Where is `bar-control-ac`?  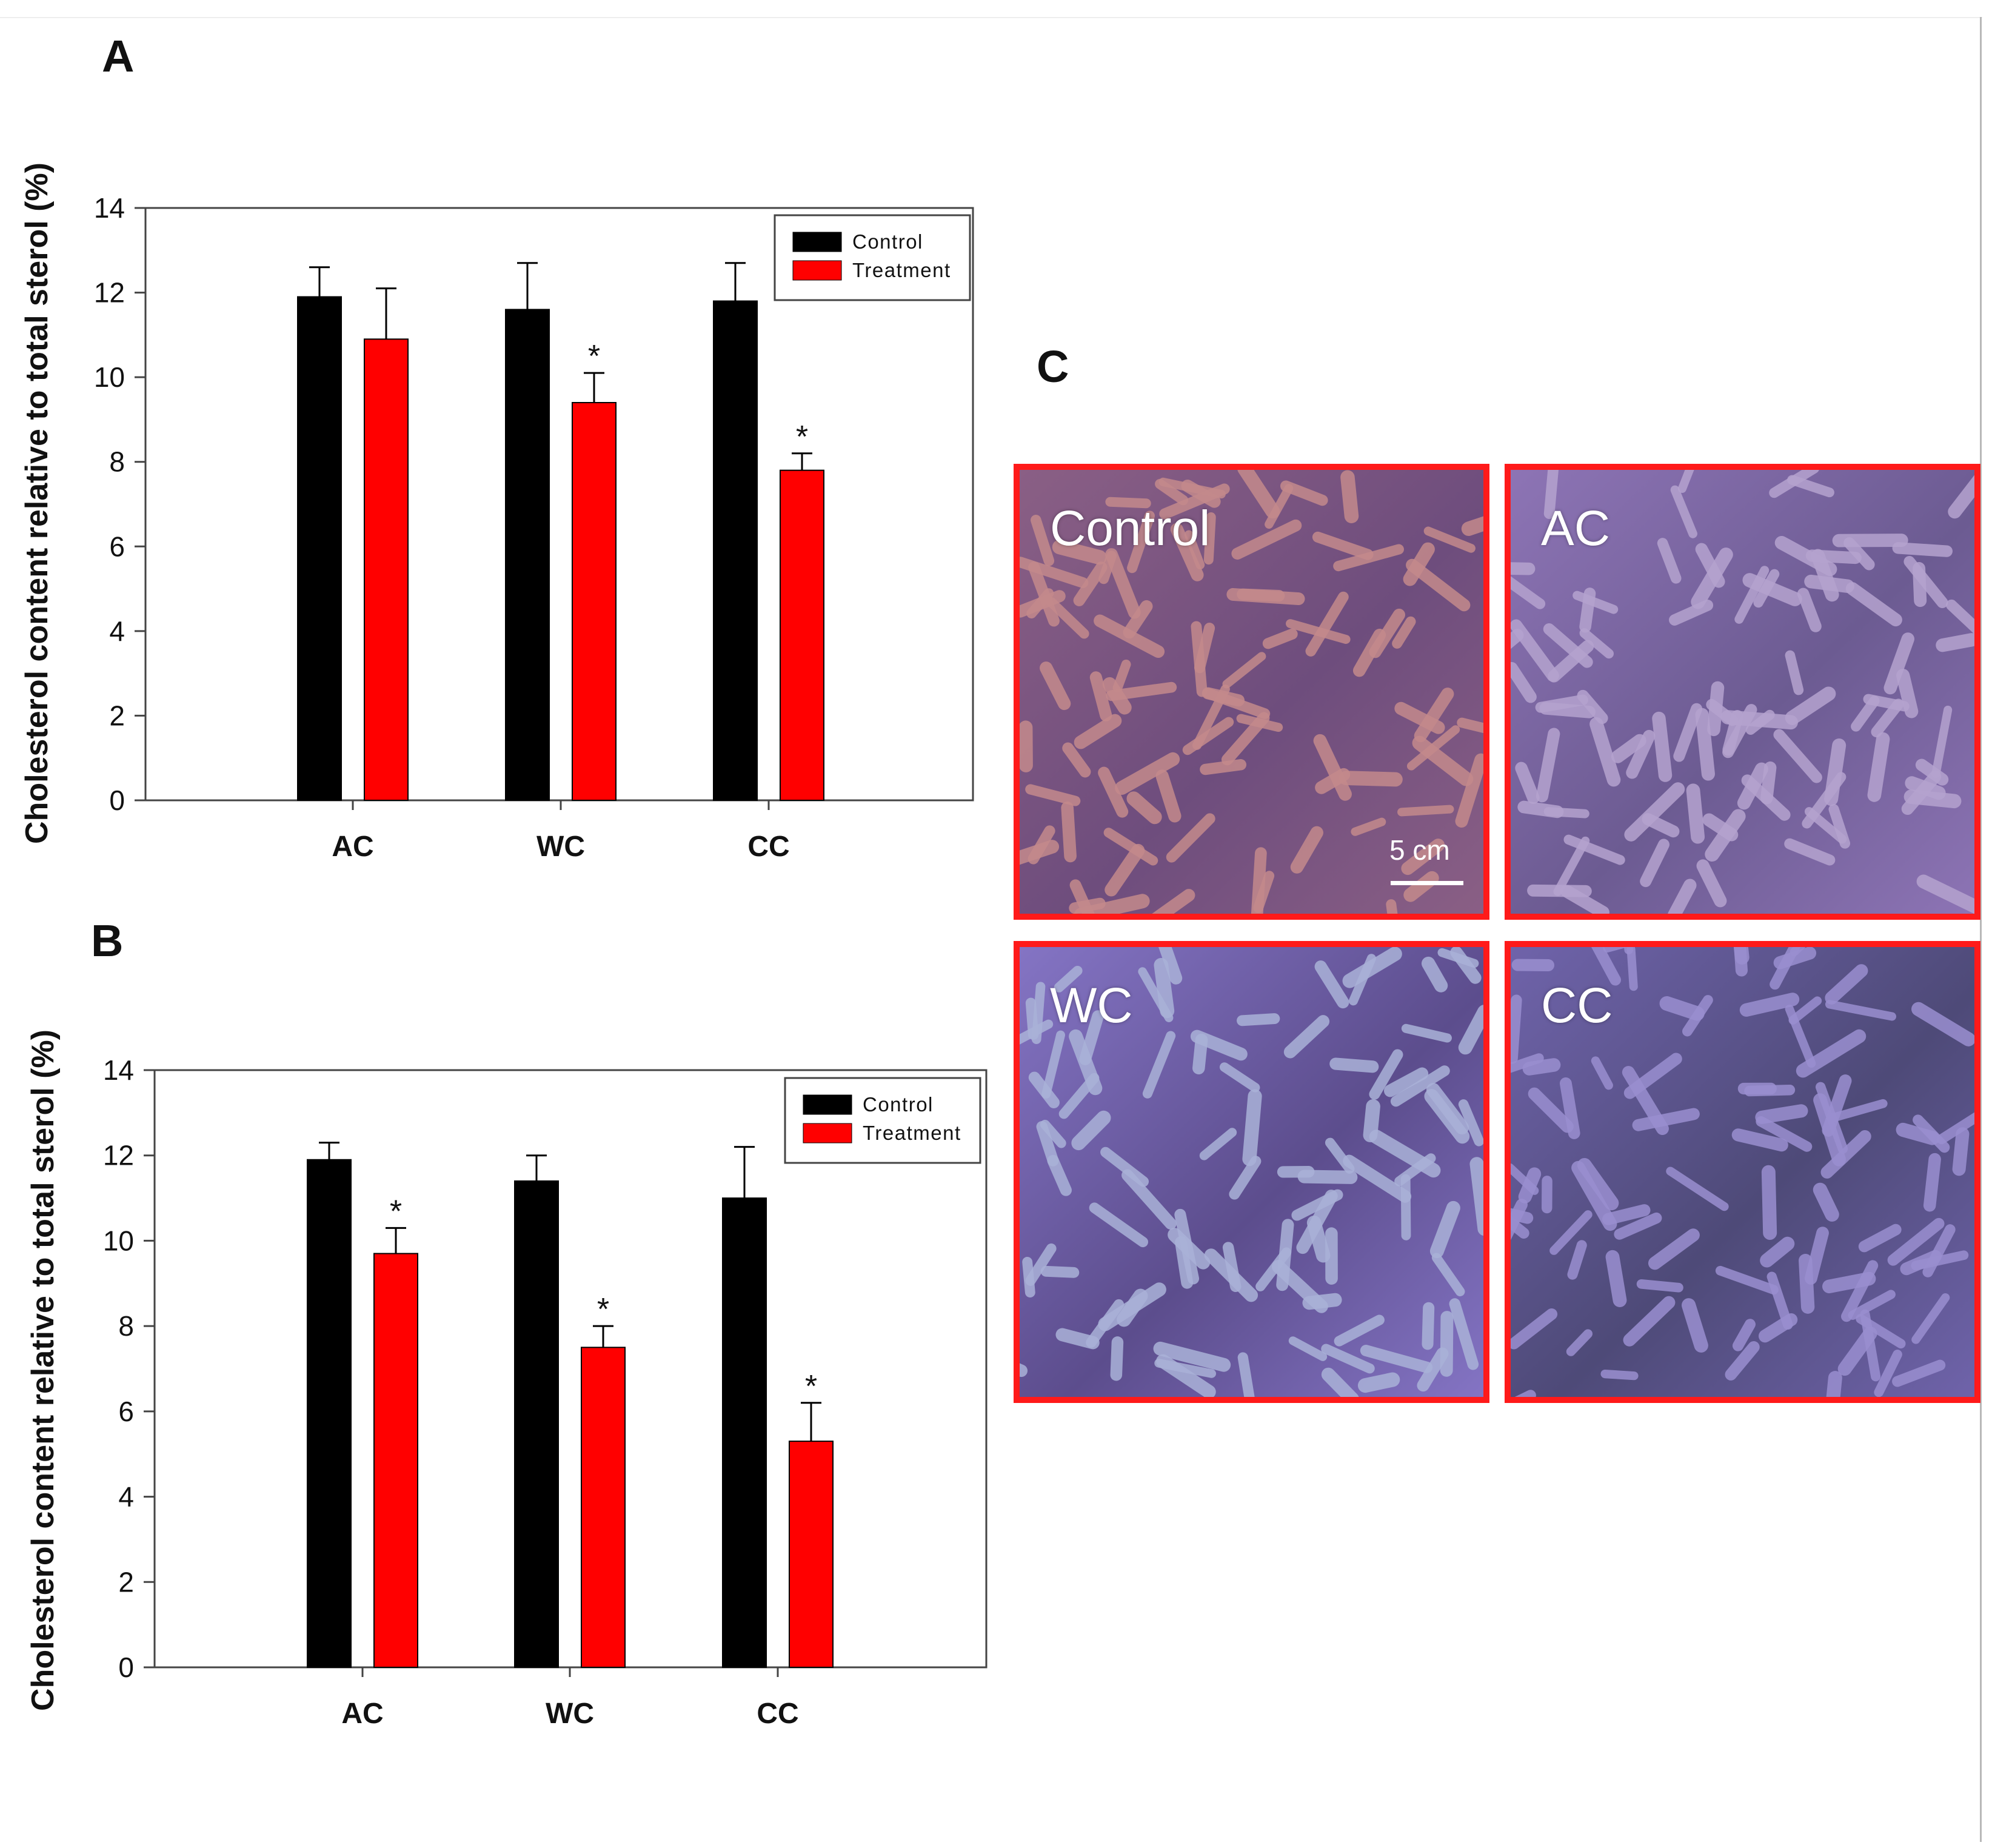 bar-control-ac is located at coordinates (329, 1413).